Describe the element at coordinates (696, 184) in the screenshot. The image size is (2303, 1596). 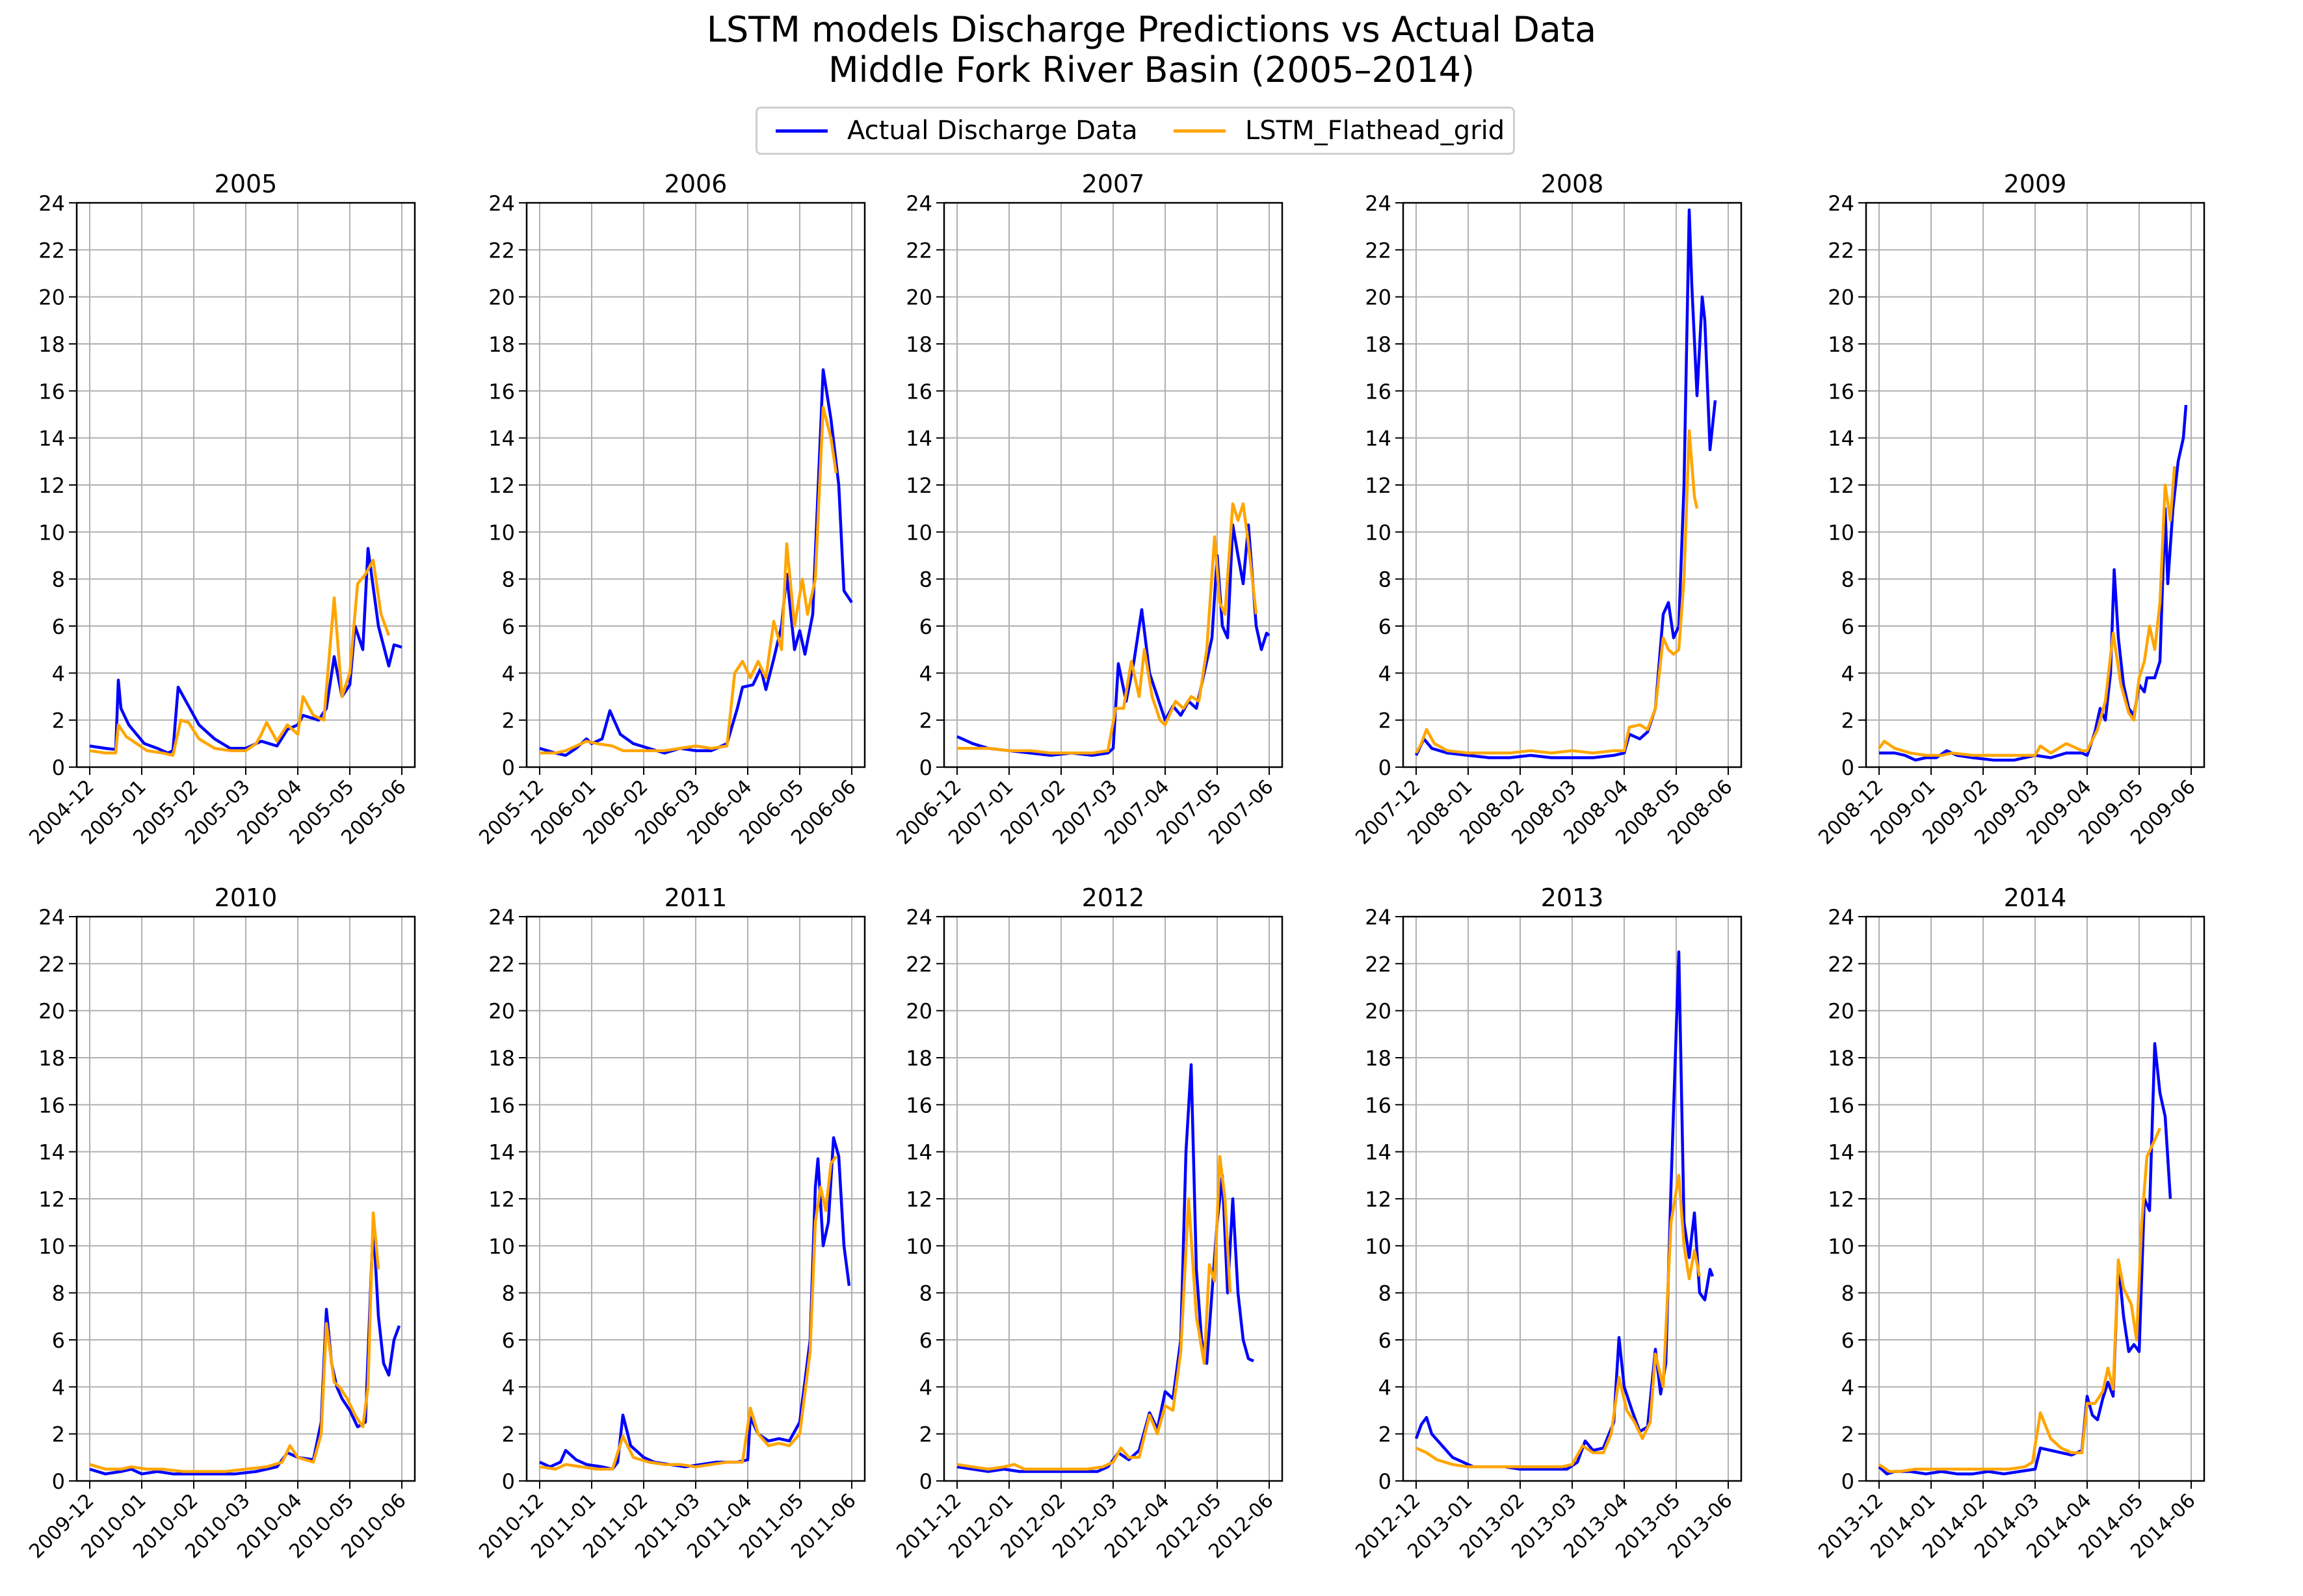
I see `subplot-title: 2006` at that location.